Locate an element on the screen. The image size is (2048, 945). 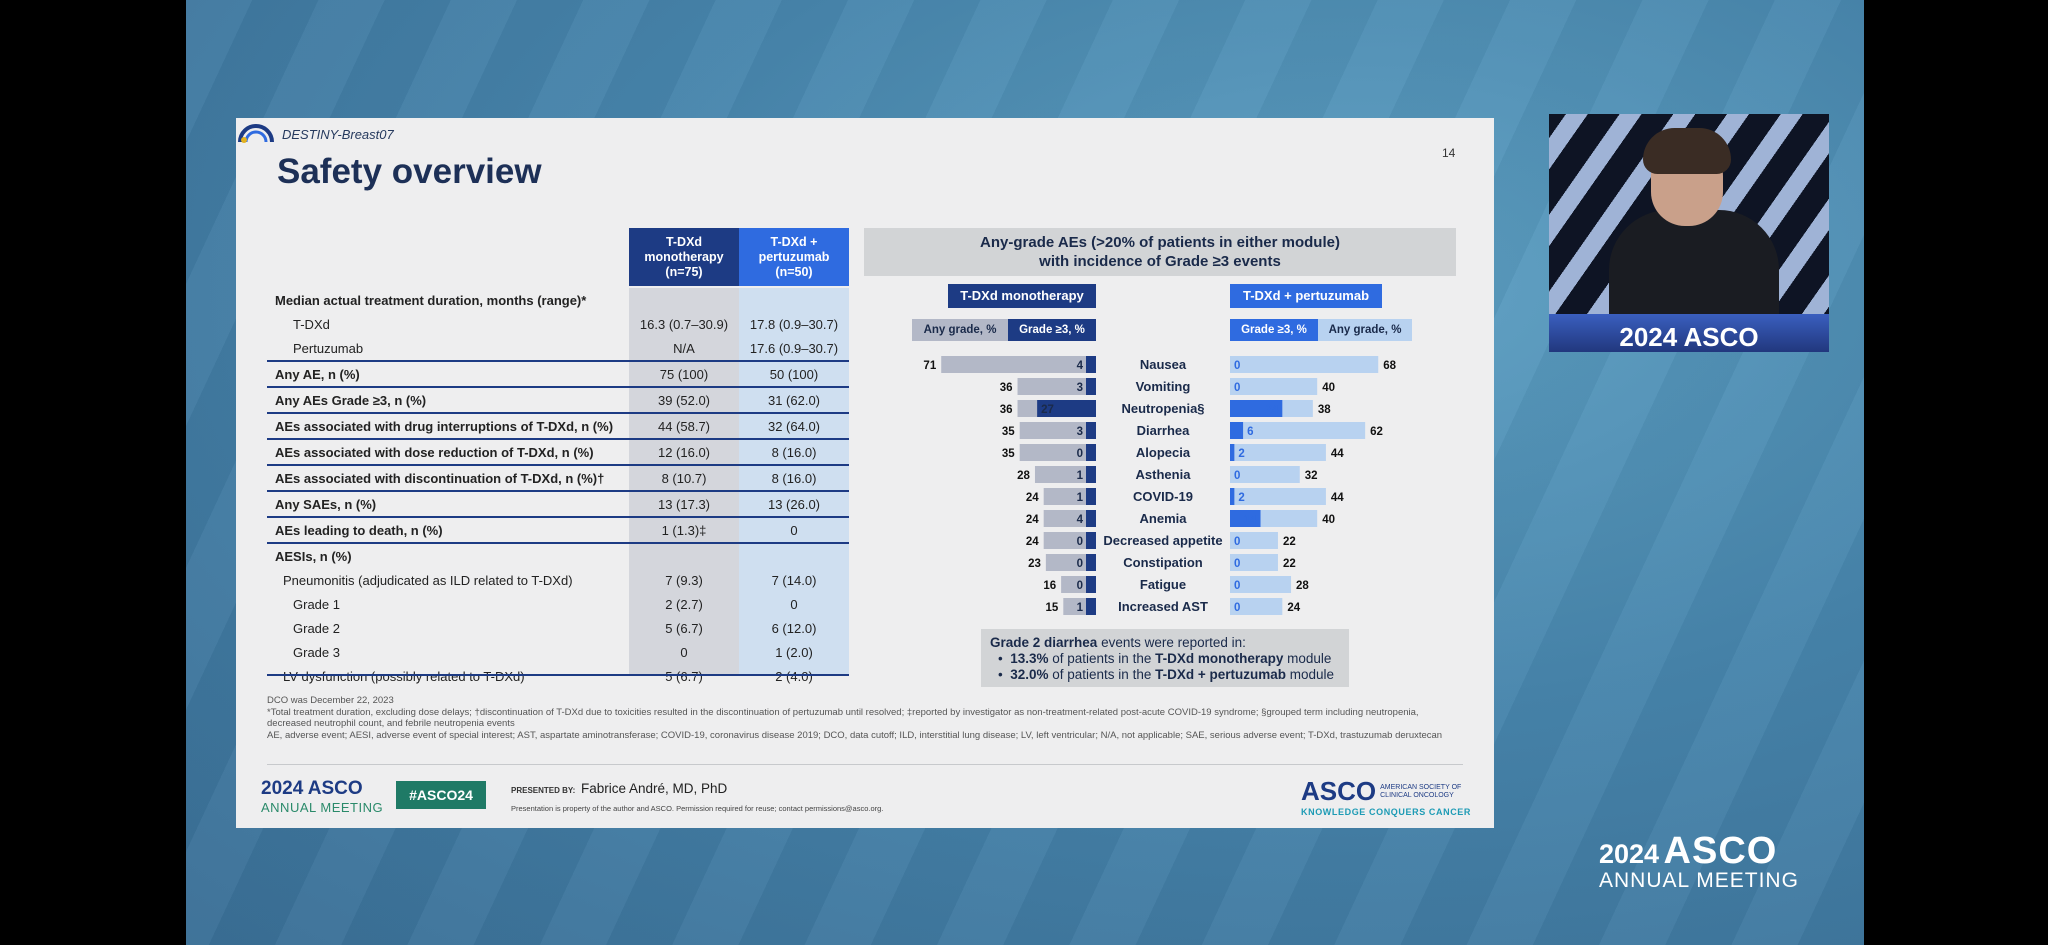
study-name: DESTINY-Breast07 is located at coordinates (338, 134).